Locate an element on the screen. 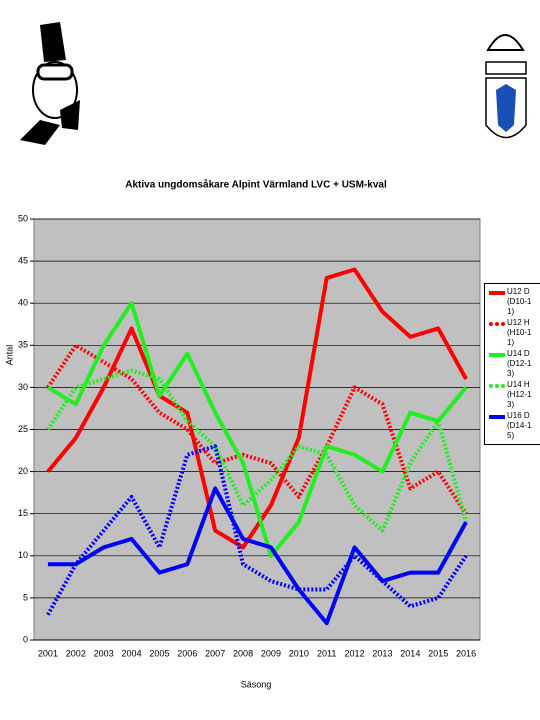 This screenshot has height=720, width=540. right-logo is located at coordinates (506, 86).